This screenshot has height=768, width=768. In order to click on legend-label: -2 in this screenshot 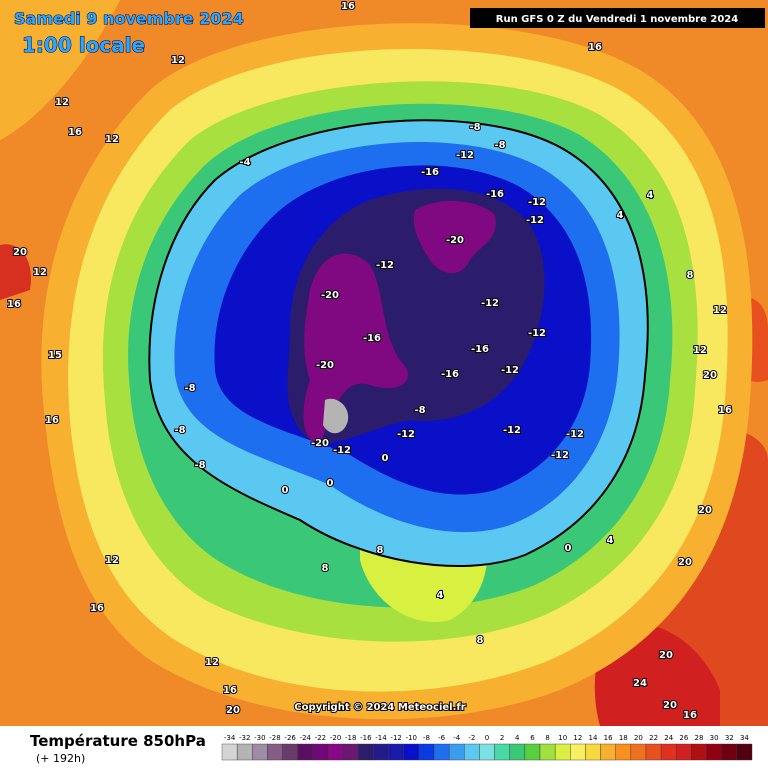, I will do `click(471, 738)`.